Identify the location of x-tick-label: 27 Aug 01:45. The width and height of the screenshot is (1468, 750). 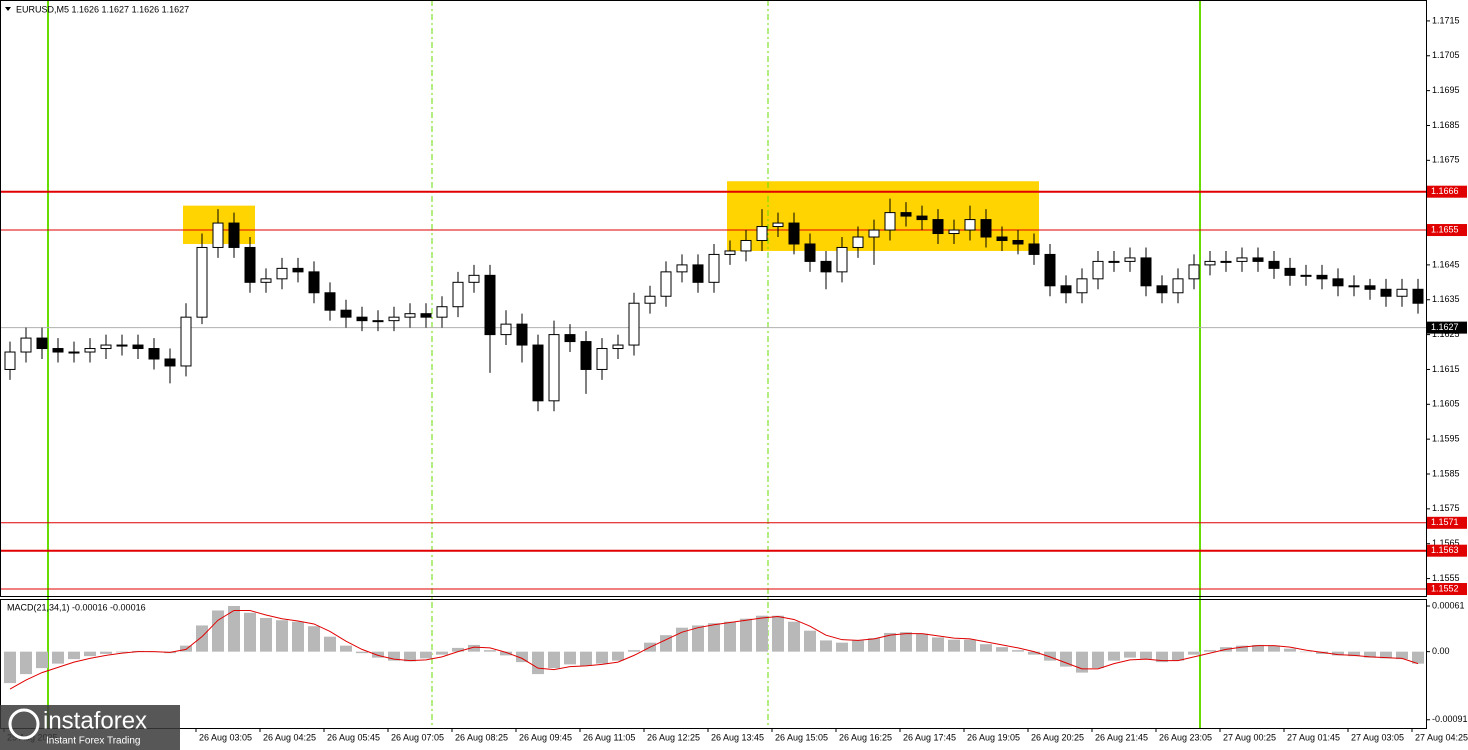
(1313, 737).